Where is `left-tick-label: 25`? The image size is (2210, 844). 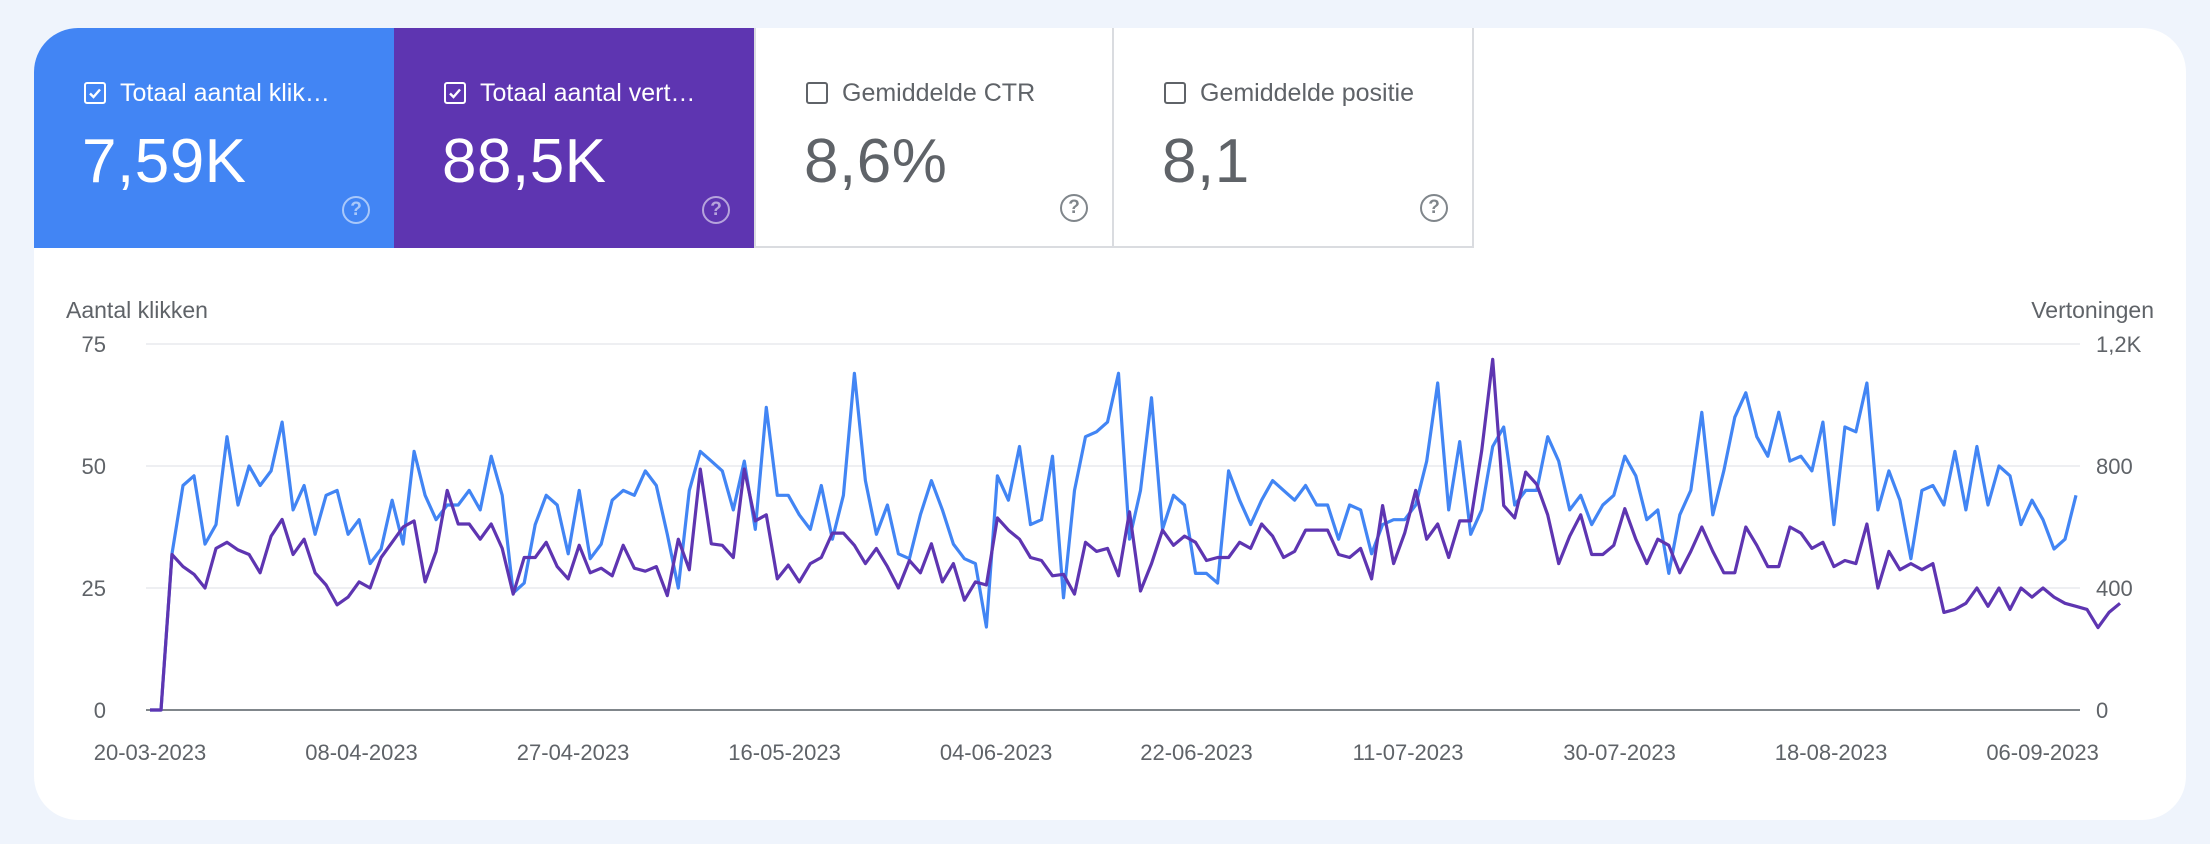
left-tick-label: 25 is located at coordinates (94, 588).